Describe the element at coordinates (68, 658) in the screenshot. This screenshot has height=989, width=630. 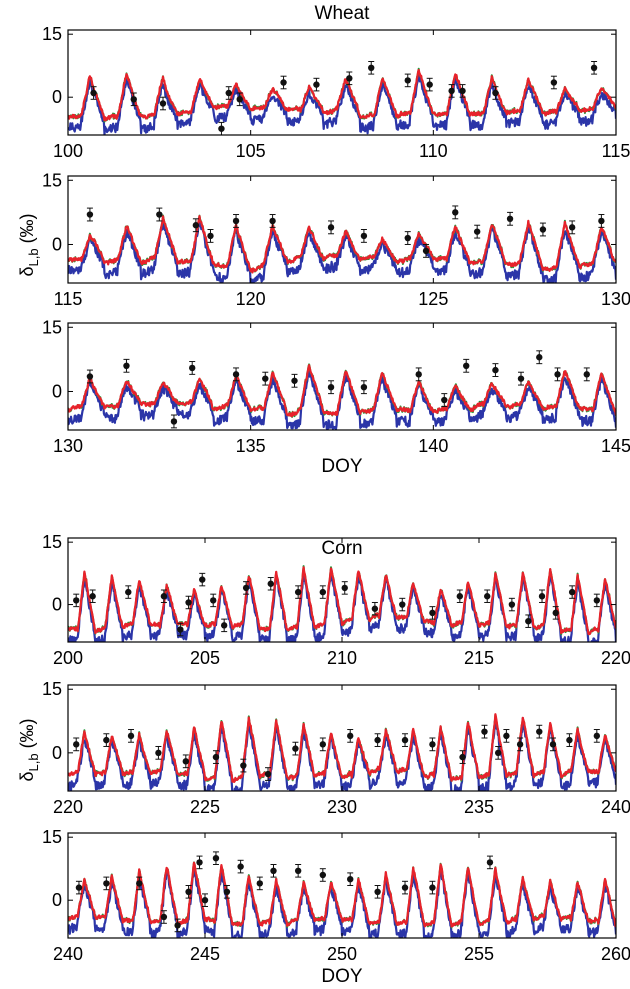
I see `x-tick-label: 200` at that location.